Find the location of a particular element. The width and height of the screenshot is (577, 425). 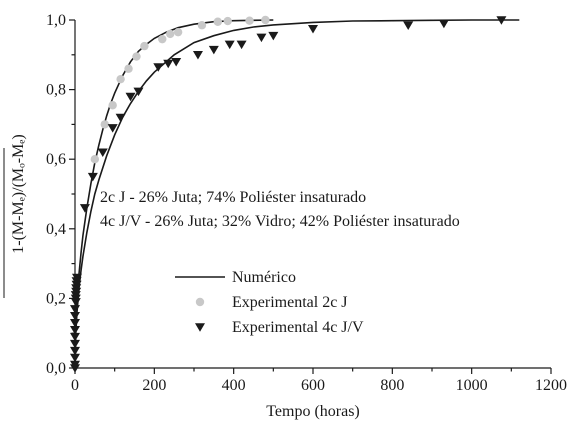

legend-swatch-4cjv is located at coordinates (200, 327).